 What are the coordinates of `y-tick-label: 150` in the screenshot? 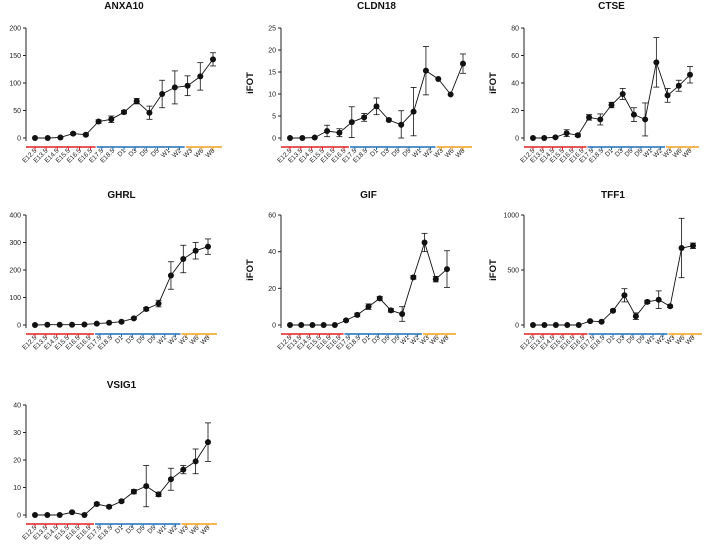 It's located at (15, 56).